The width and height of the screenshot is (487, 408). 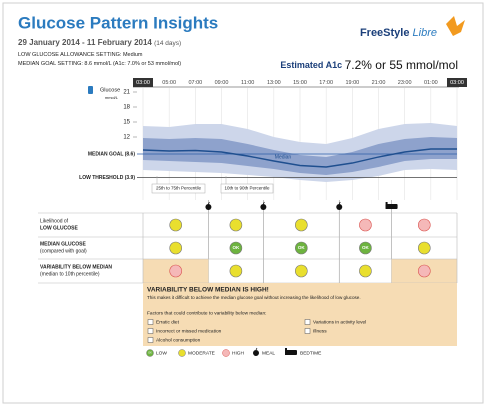 I want to click on row-label: (compared with goal), so click(x=63, y=251).